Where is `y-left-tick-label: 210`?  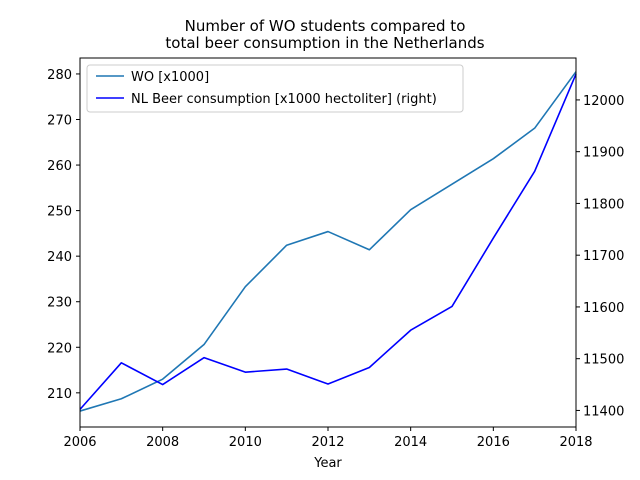 y-left-tick-label: 210 is located at coordinates (59, 394).